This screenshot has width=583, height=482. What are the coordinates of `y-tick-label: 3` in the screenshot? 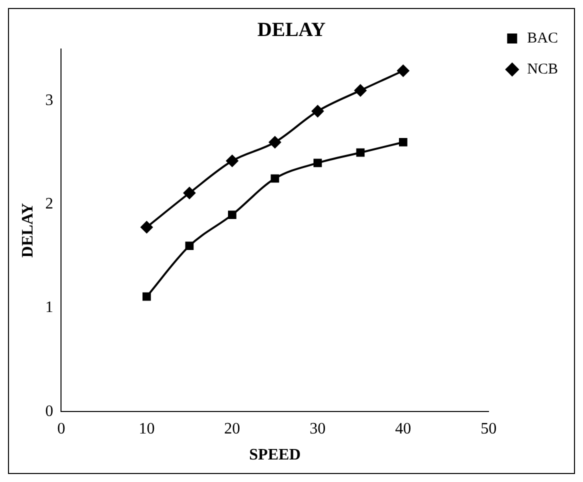 It's located at (49, 101).